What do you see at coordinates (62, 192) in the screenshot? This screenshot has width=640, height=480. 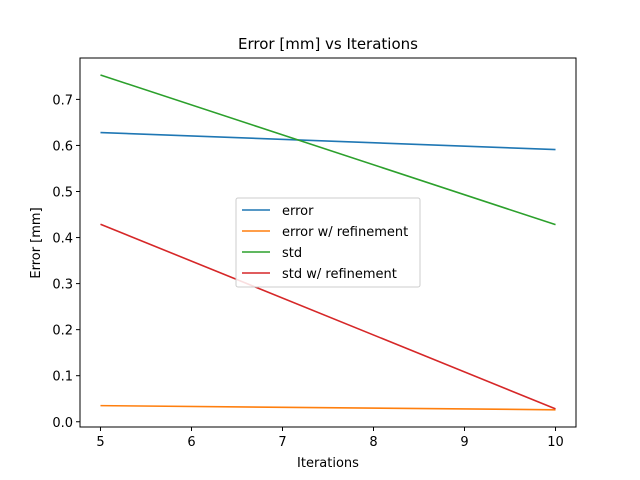 I see `y-tick-label: 0.5` at bounding box center [62, 192].